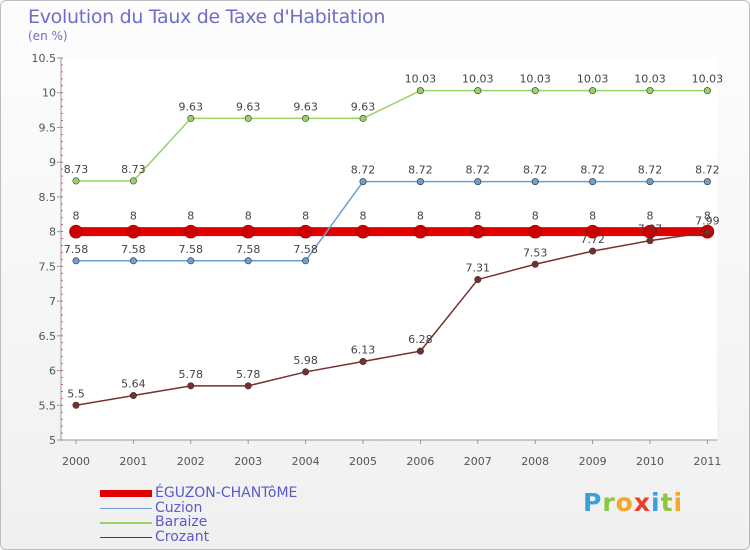 Image resolution: width=750 pixels, height=550 pixels. What do you see at coordinates (52, 371) in the screenshot?
I see `y-tick-label: 6` at bounding box center [52, 371].